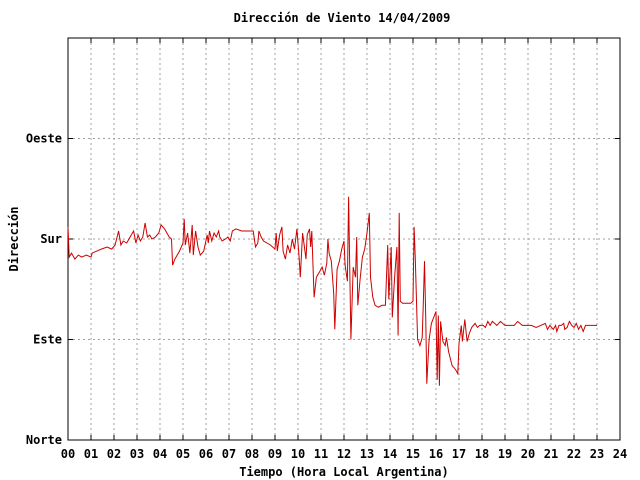  What do you see at coordinates (47, 340) in the screenshot?
I see `y-tick-label: Este` at bounding box center [47, 340].